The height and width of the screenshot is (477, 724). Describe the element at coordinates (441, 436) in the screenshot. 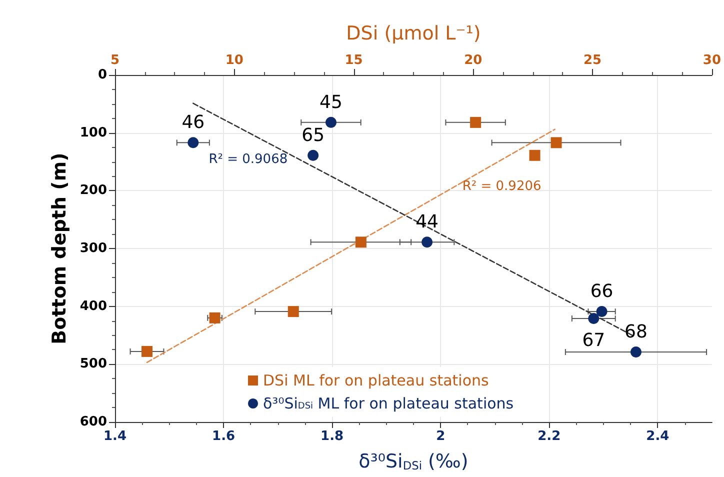

I see `x-tick-label: 2` at that location.